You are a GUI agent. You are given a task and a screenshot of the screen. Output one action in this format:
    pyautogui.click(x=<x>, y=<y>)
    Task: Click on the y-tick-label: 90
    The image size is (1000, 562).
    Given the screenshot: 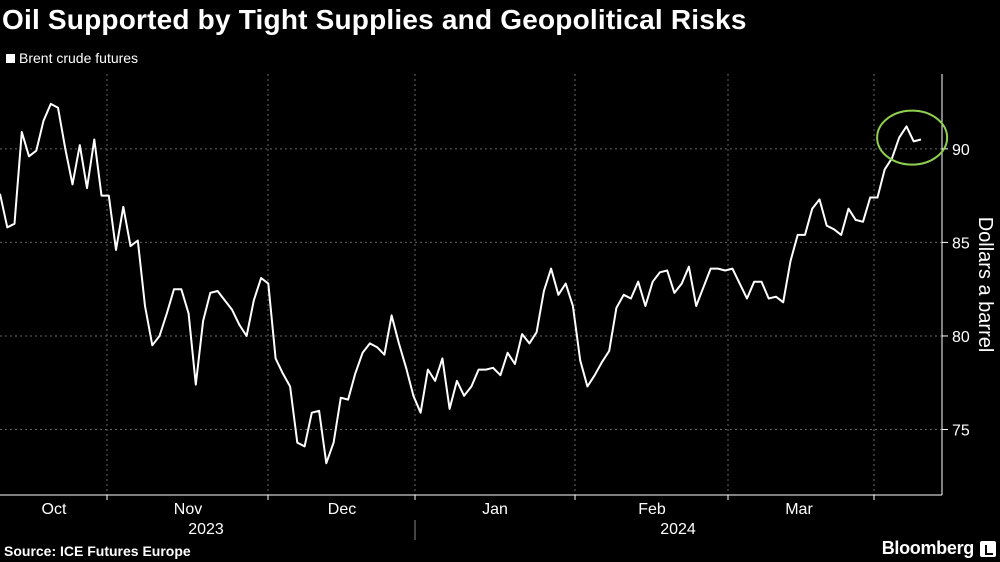 What is the action you would take?
    pyautogui.click(x=961, y=150)
    